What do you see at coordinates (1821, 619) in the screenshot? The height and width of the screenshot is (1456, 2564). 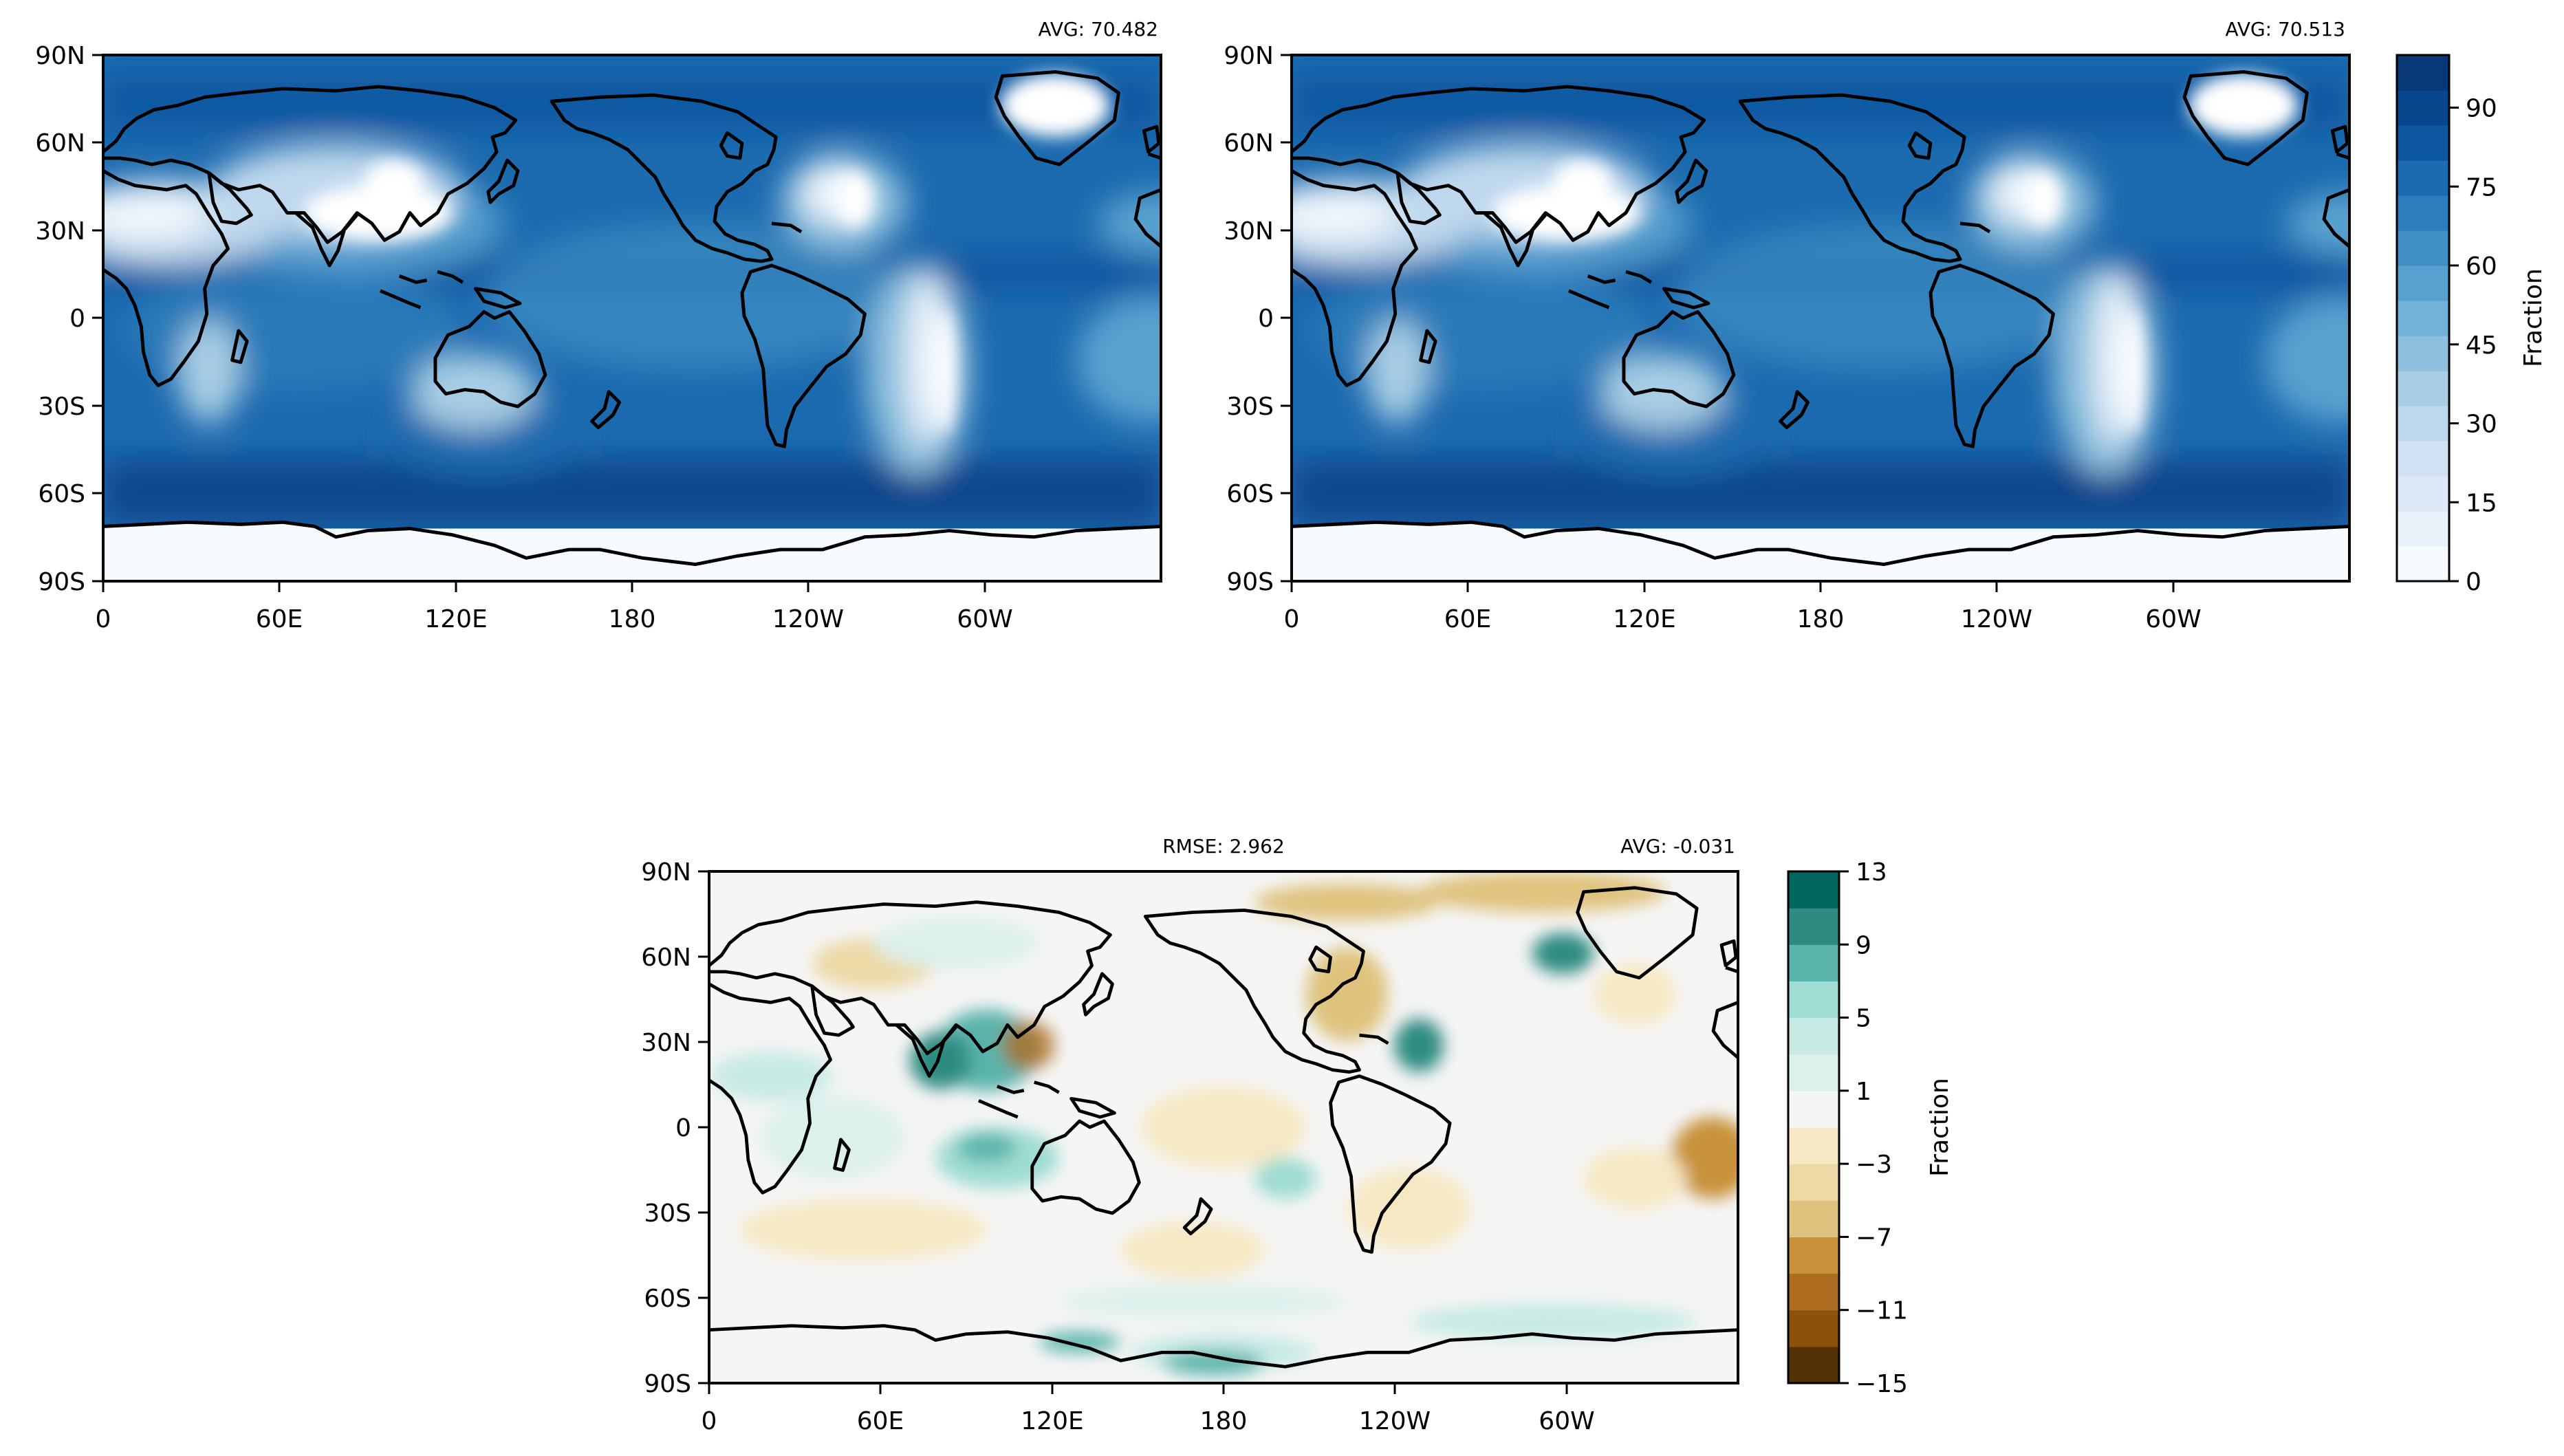 I see `x-tick-label: 180` at bounding box center [1821, 619].